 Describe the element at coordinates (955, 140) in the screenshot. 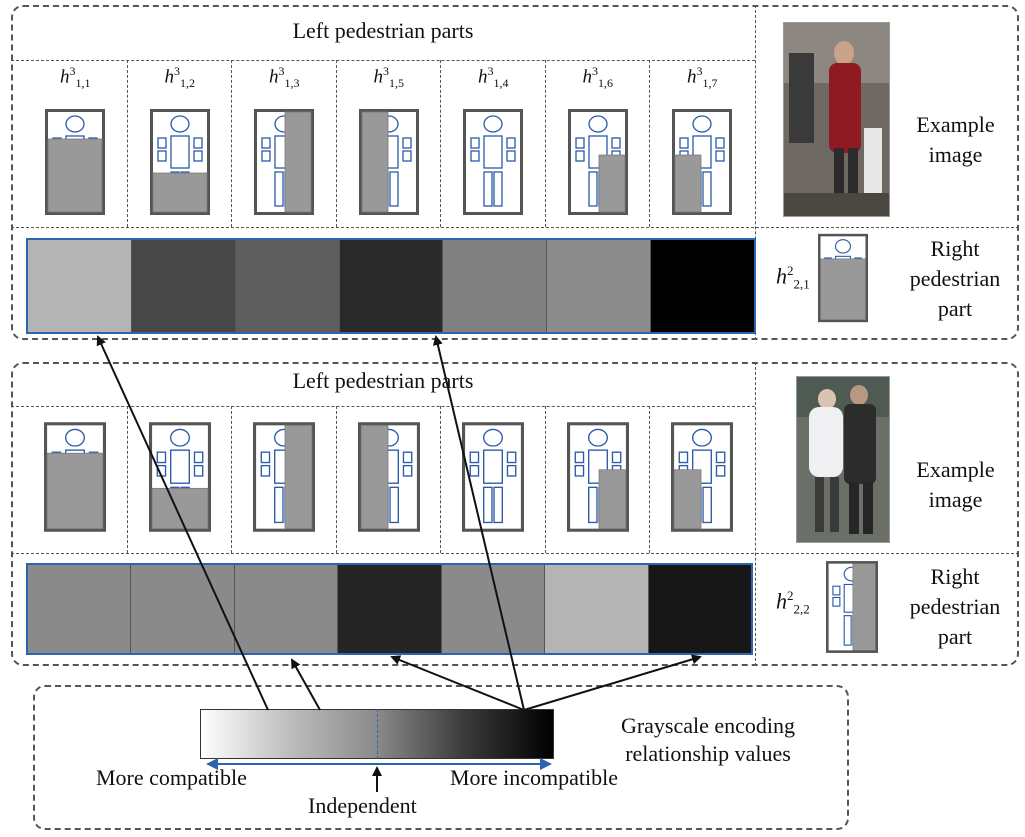

I see `example-label-1: Example image` at that location.